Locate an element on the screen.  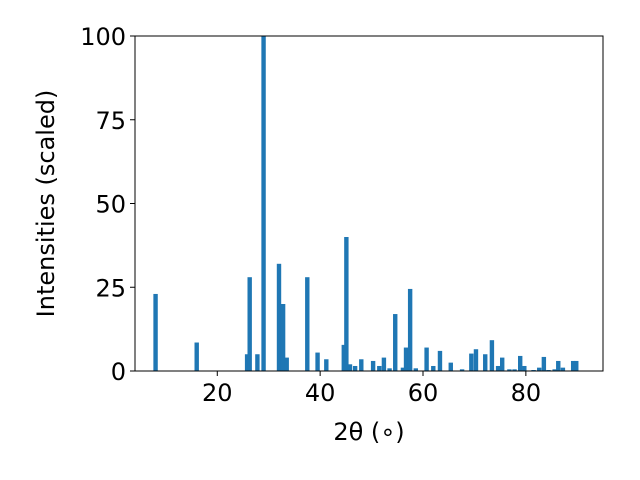
x-tick-label: 20 is located at coordinates (217, 393).